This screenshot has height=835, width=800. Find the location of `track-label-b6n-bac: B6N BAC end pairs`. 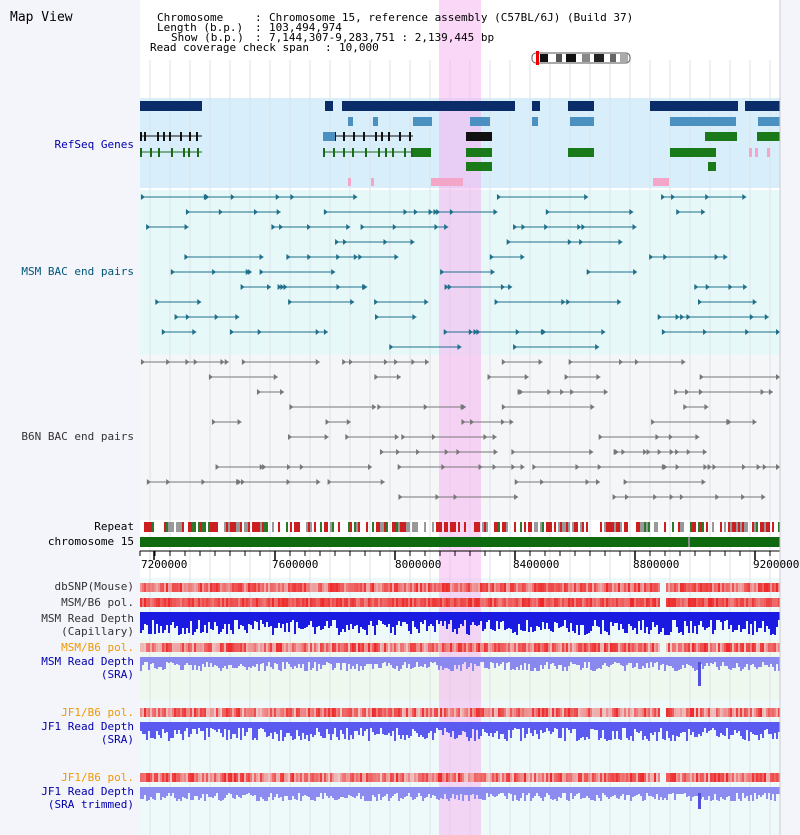

track-label-b6n-bac: B6N BAC end pairs is located at coordinates (77, 436).